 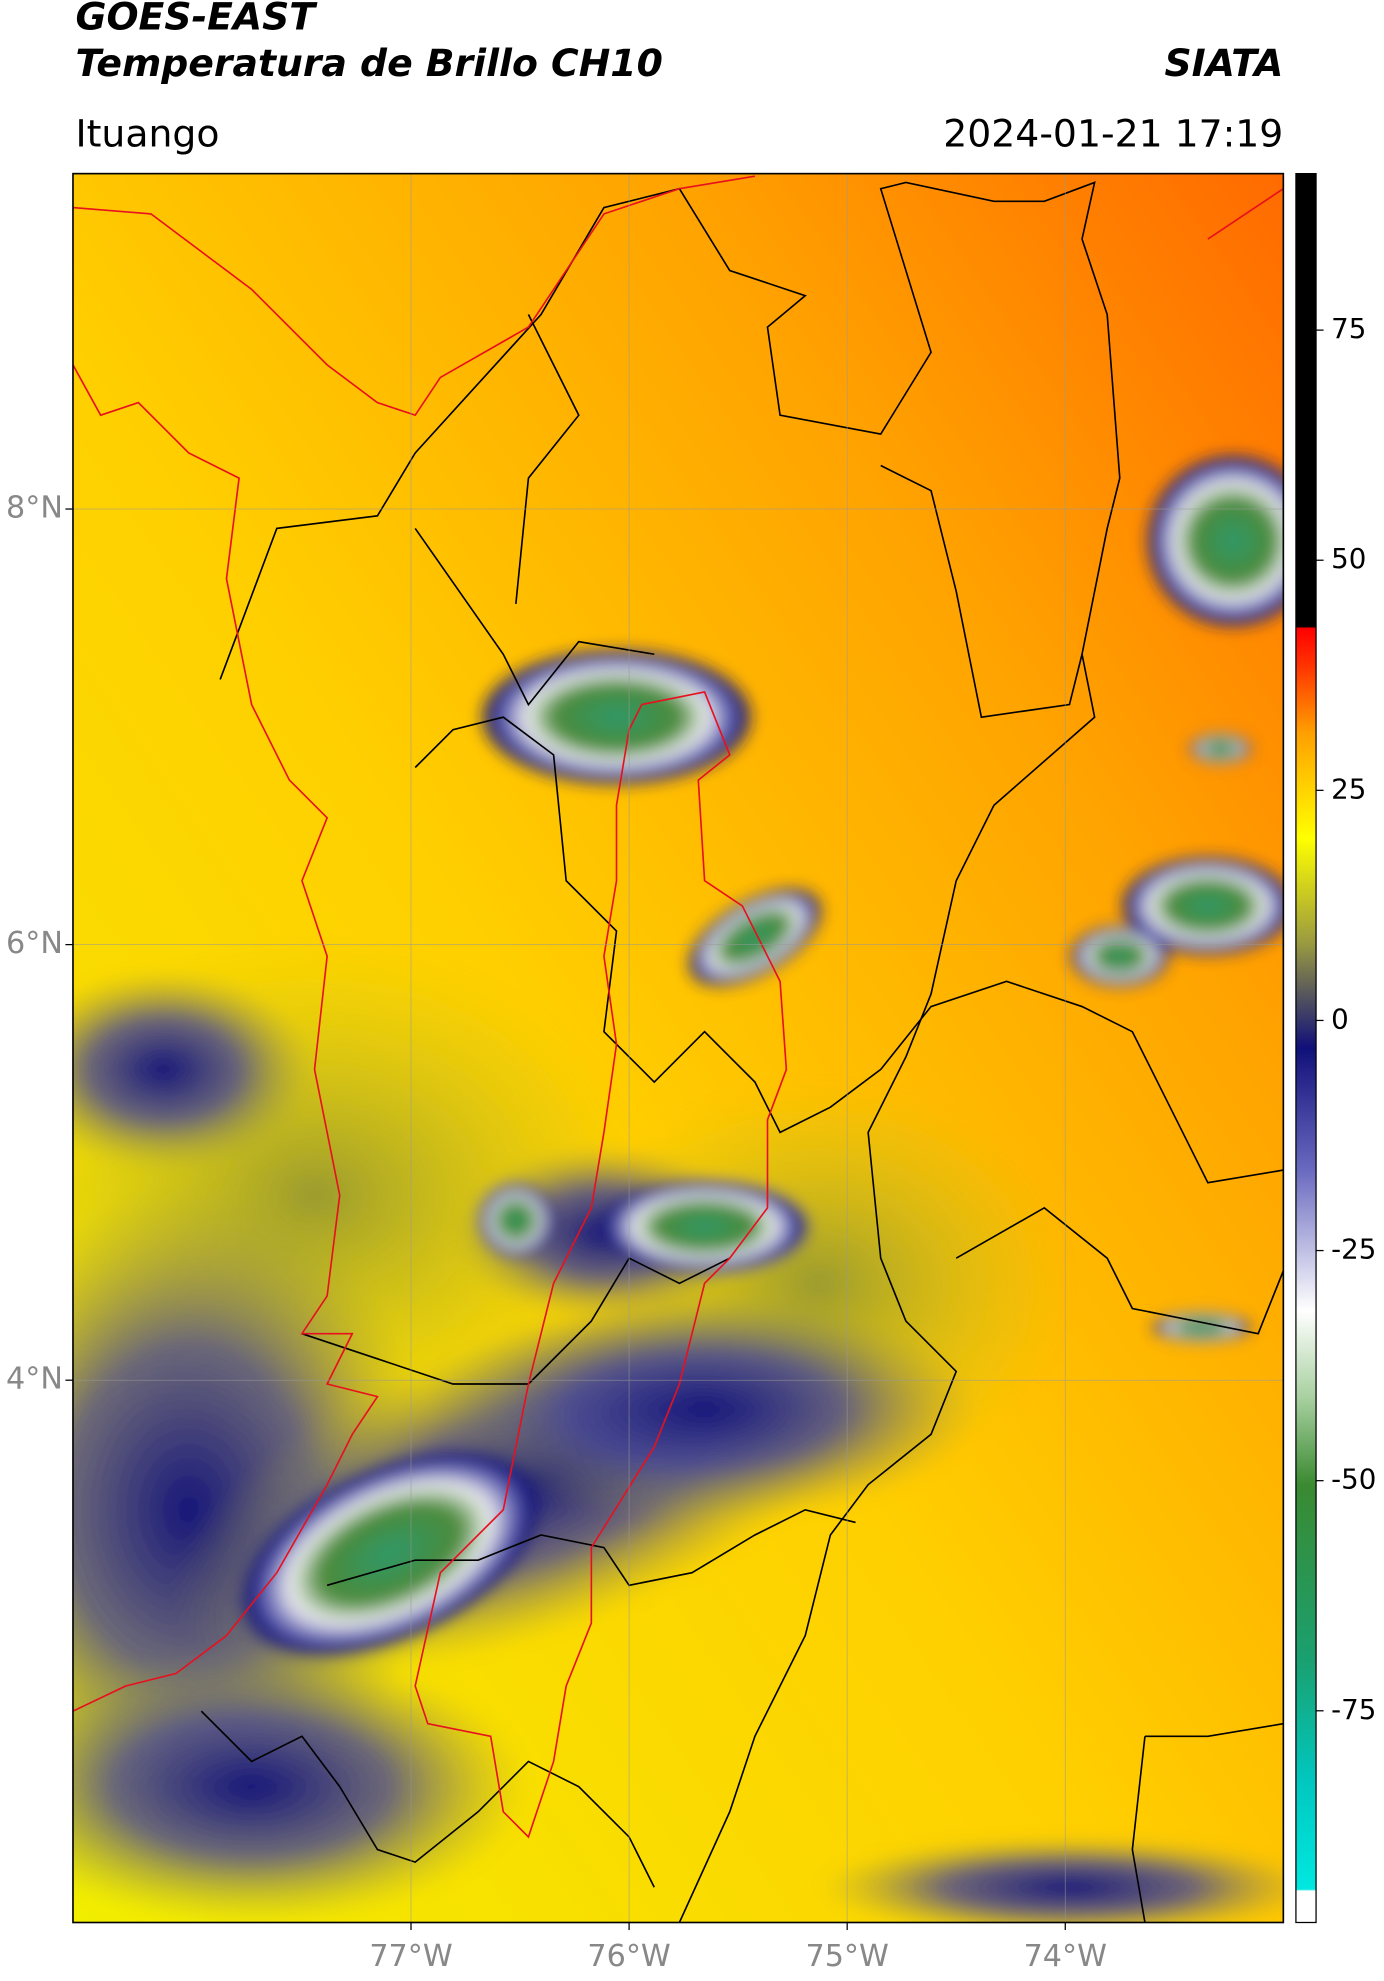 What do you see at coordinates (1348, 328) in the screenshot?
I see `colorbar-tick-label: 75` at bounding box center [1348, 328].